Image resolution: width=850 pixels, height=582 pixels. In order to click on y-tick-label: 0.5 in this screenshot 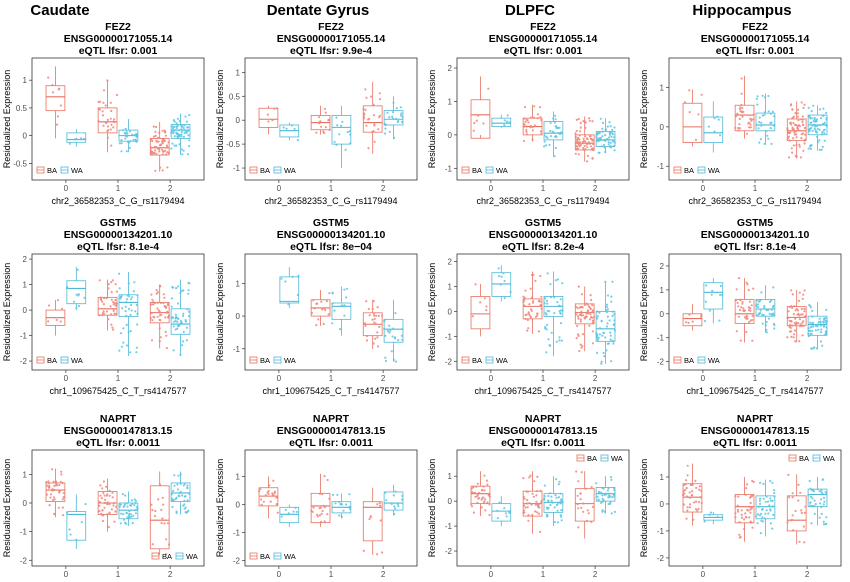, I will do `click(22, 108)`.